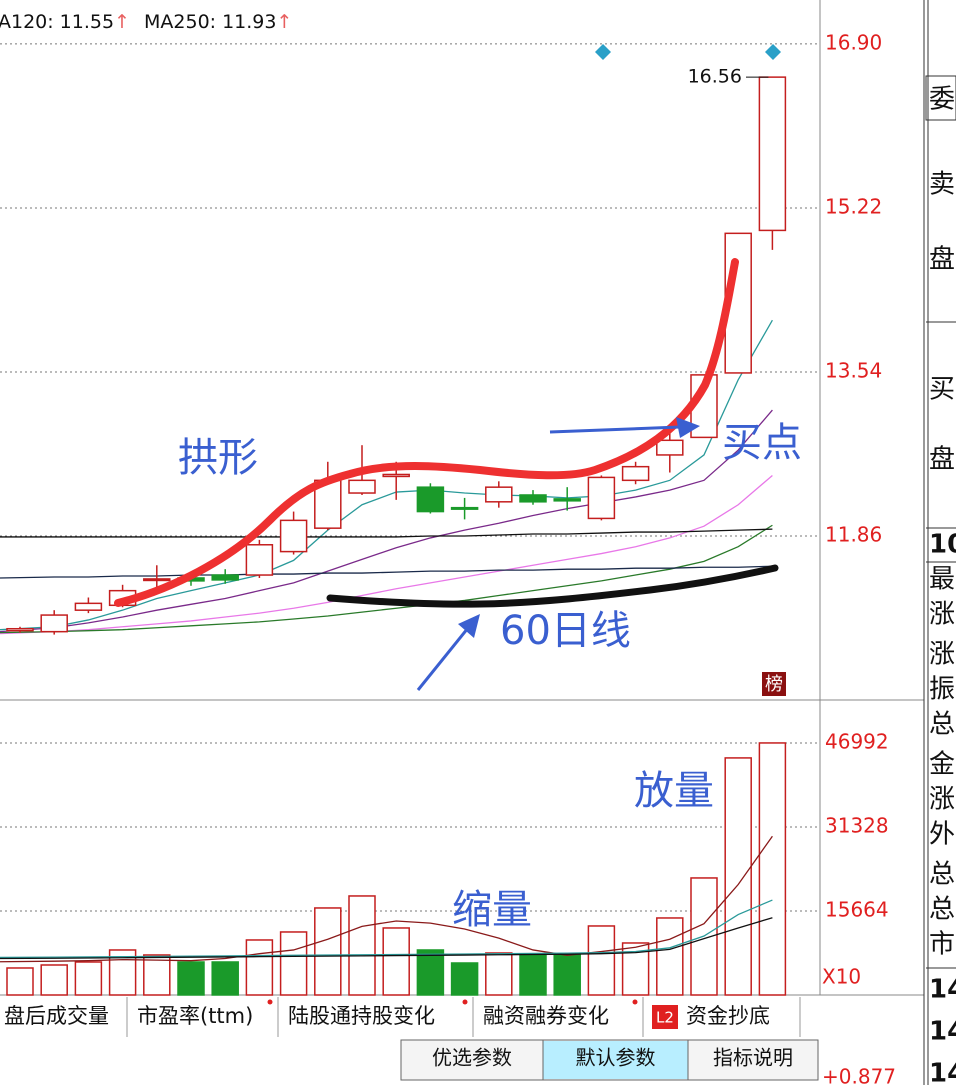 The image size is (956, 1085). What do you see at coordinates (56, 1016) in the screenshot?
I see `tab: 盘后成交量` at bounding box center [56, 1016].